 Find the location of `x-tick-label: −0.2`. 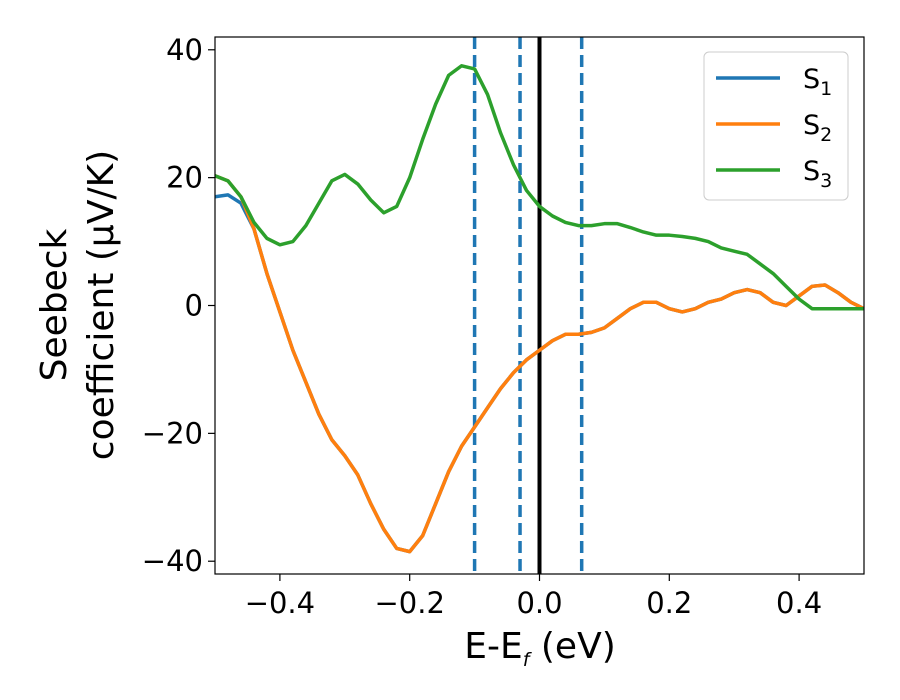

x-tick-label: −0.2 is located at coordinates (409, 603).